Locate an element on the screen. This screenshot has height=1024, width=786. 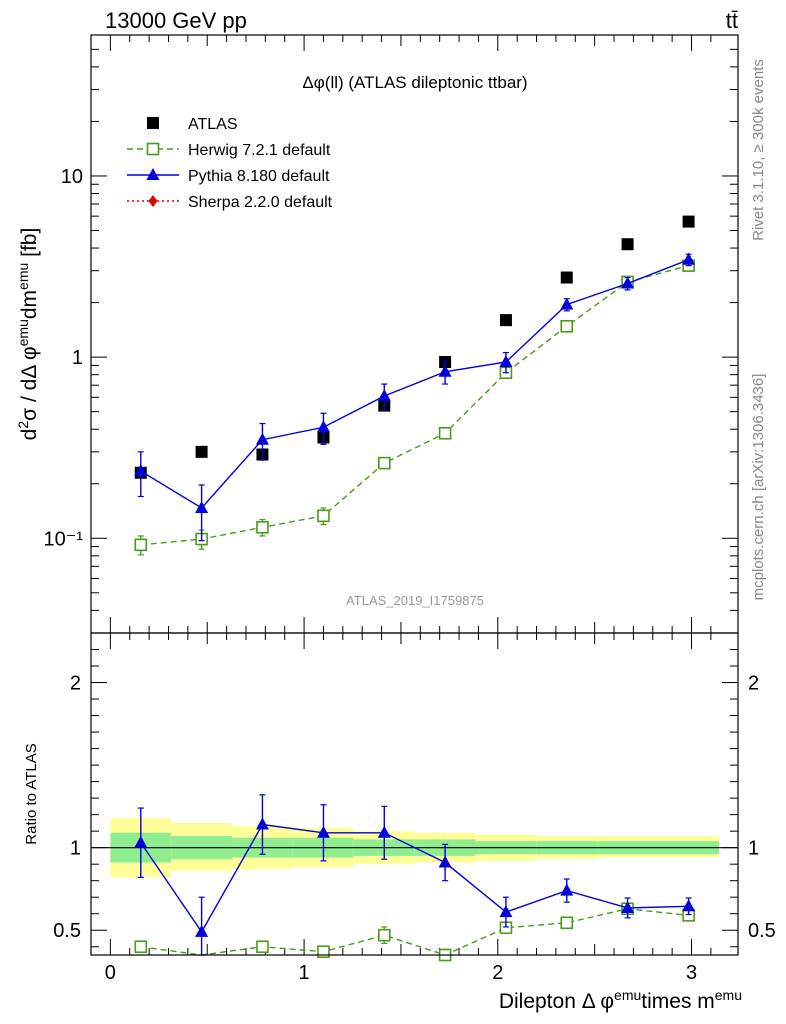
ratio-y-tick-label-right: 2 is located at coordinates (753, 684).